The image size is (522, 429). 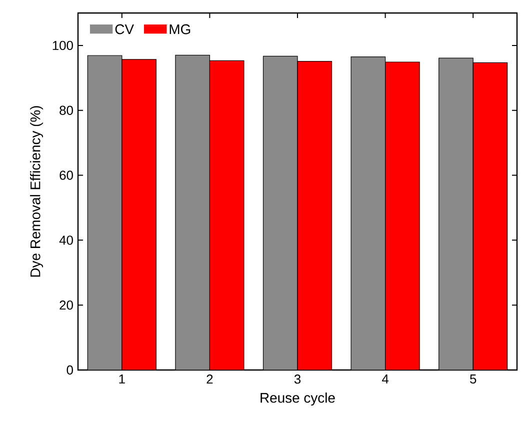 I want to click on y-tick-label: 40, so click(x=66, y=240).